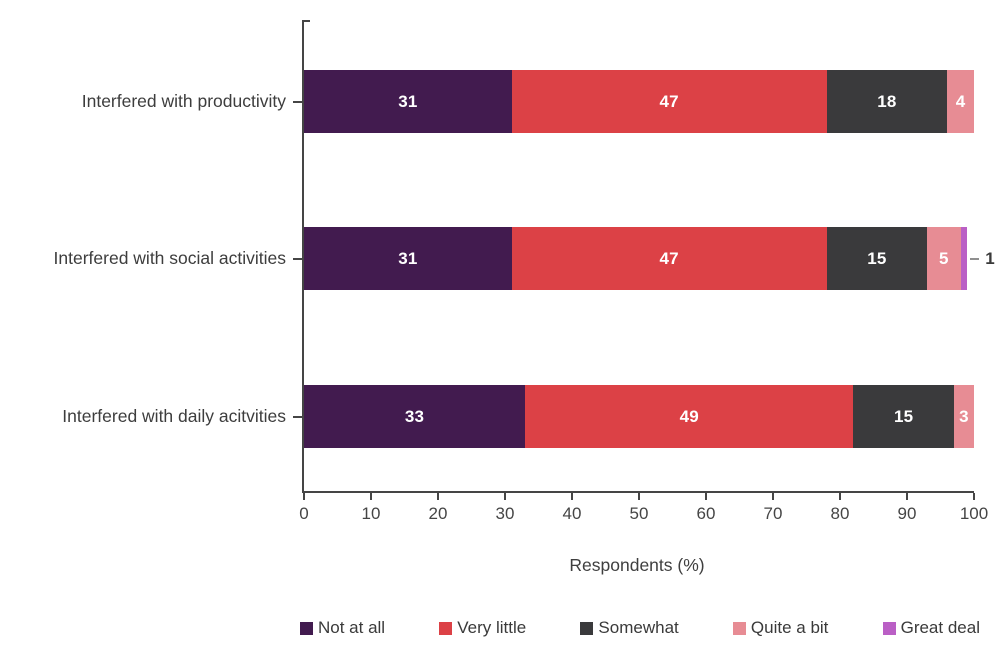 This screenshot has width=1000, height=655. I want to click on bar-value-label: 49, so click(689, 416).